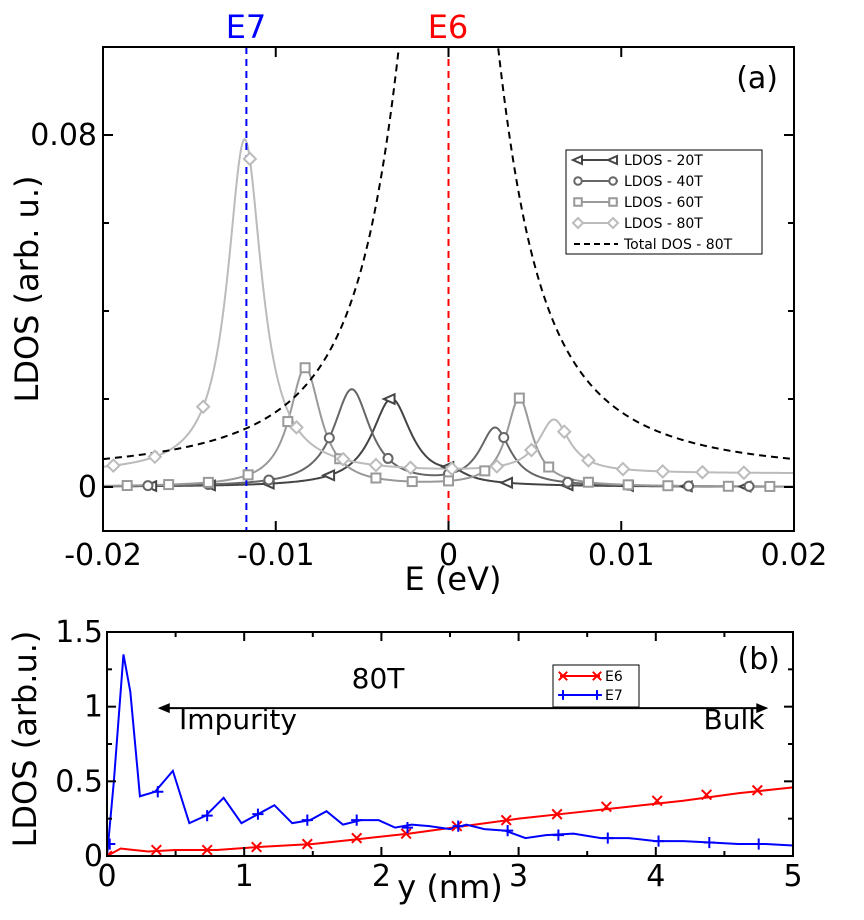 Image resolution: width=864 pixels, height=920 pixels. Describe the element at coordinates (576, 160) in the screenshot. I see `legend-marker-left-ldos-20t` at that location.